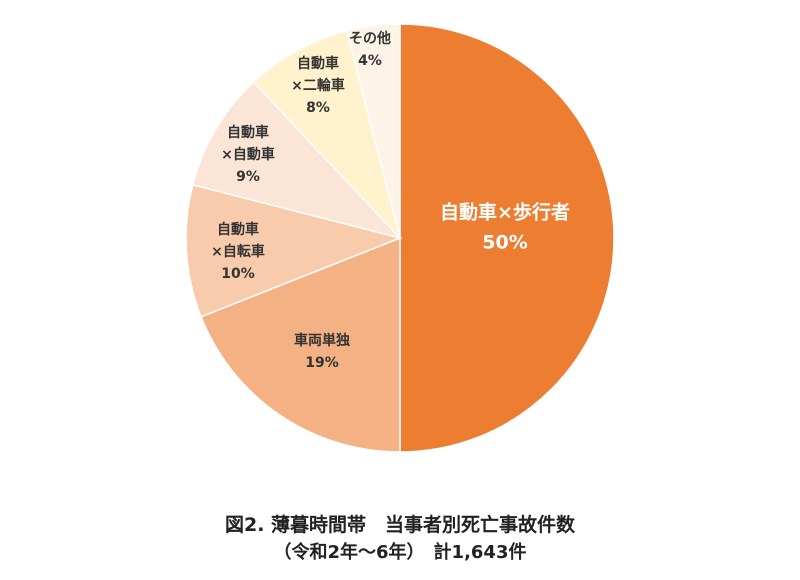 The width and height of the screenshot is (800, 580). What do you see at coordinates (505, 212) in the screenshot?
I see `slice-category-label: 自動車×歩行者` at bounding box center [505, 212].